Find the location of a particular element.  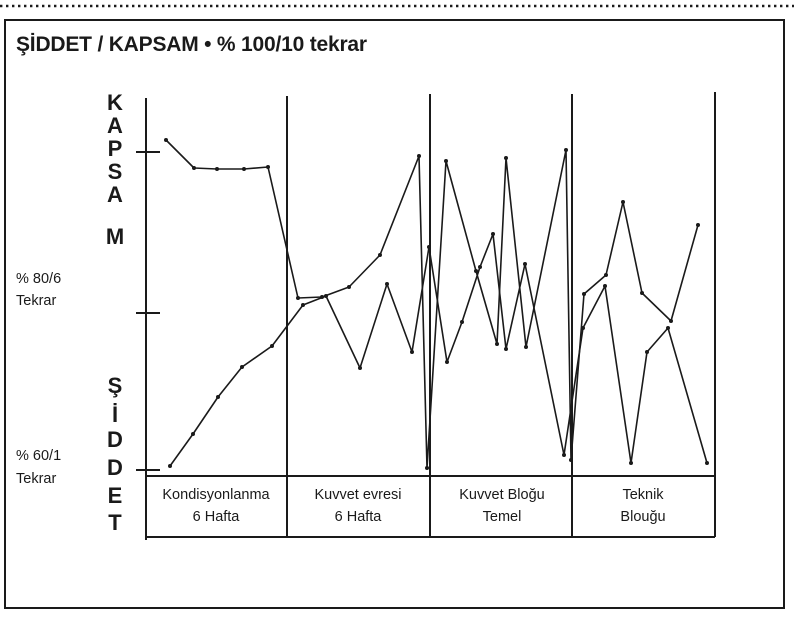

kapsam-letter-4: S is located at coordinates (115, 171).